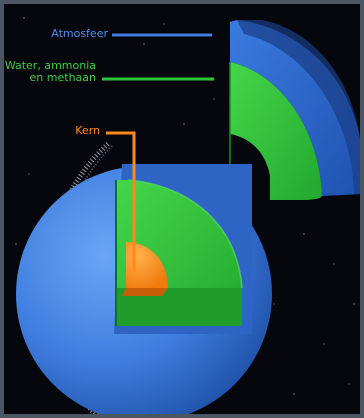 The image size is (364, 418). Describe the element at coordinates (79, 33) in the screenshot. I see `atmosphere-label: Atmosfeer` at that location.